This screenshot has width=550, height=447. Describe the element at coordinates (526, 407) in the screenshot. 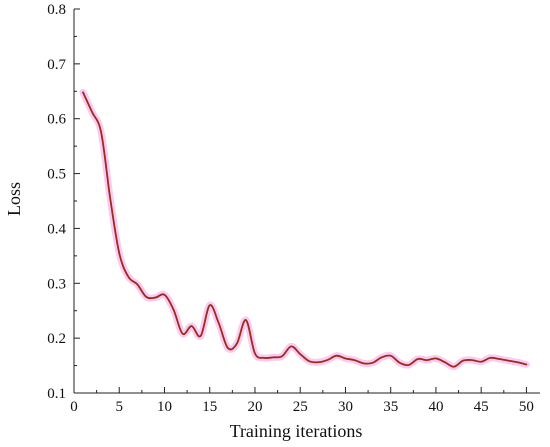

I see `x-tick-label: 50` at that location.